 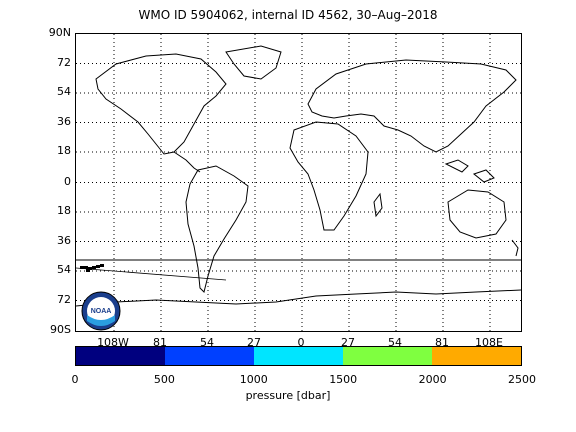 I want to click on colorbar-tick-label: 1500, so click(x=343, y=379).